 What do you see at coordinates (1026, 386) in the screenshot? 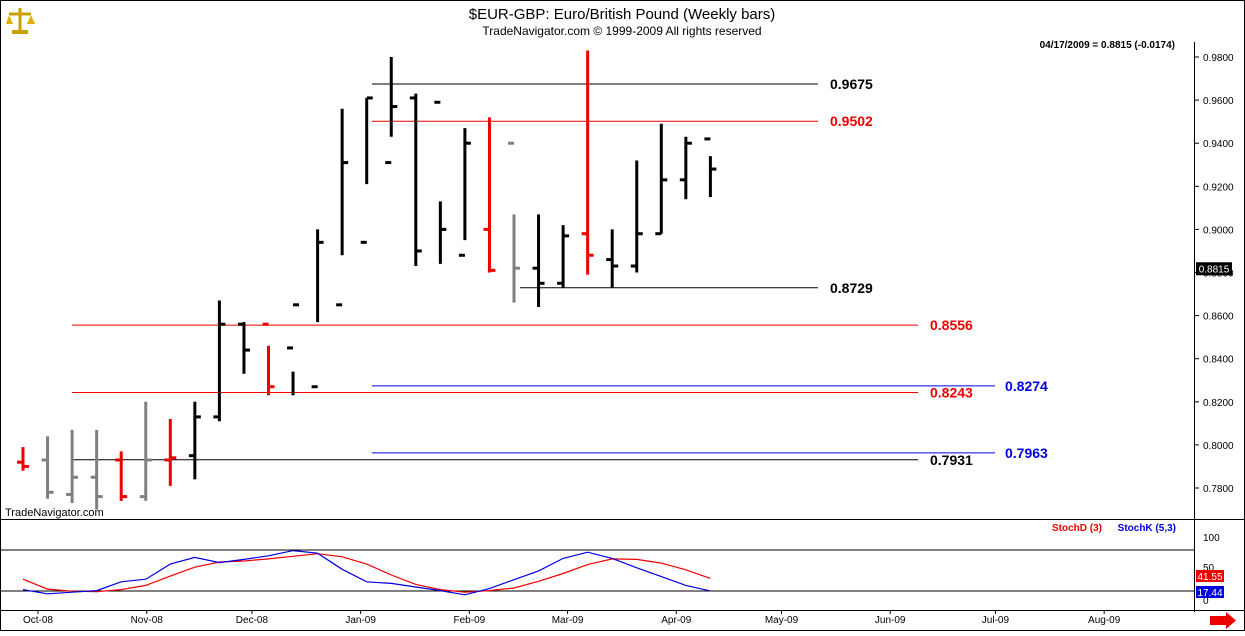
I see `level-label: 0.8274` at bounding box center [1026, 386].